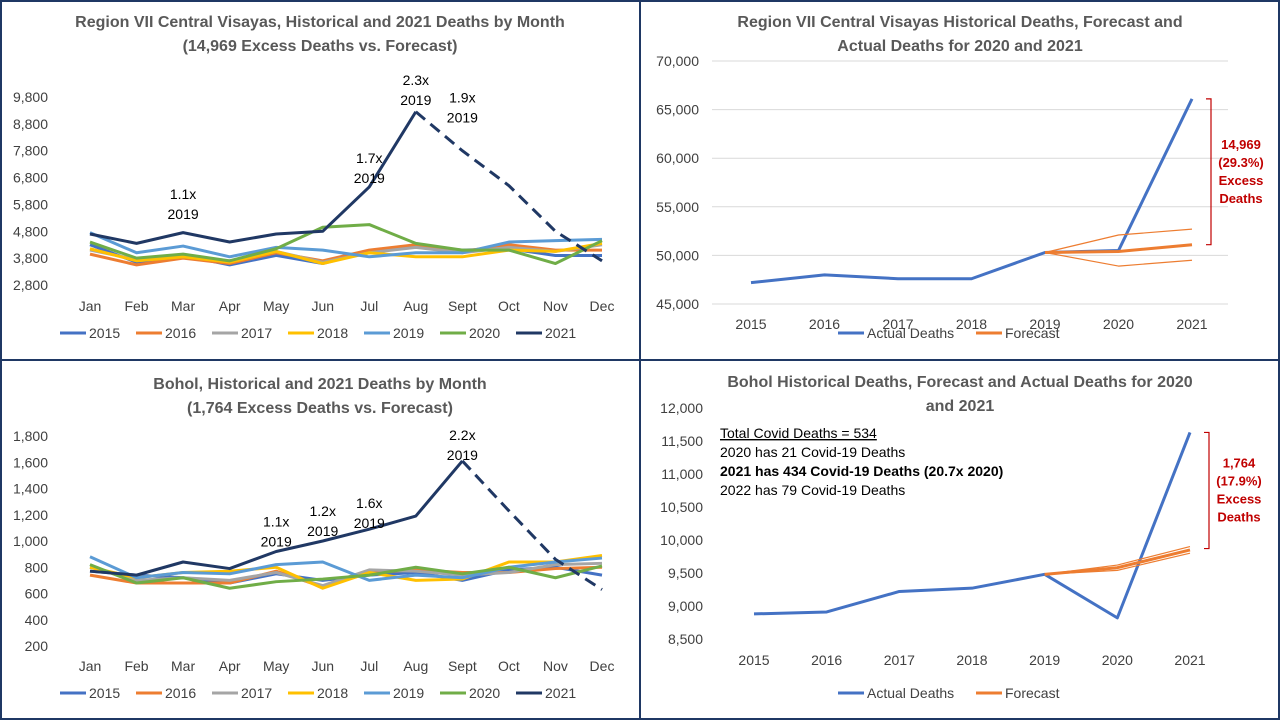 The image size is (1280, 720). I want to click on y-tick-label: 800, so click(37, 567).